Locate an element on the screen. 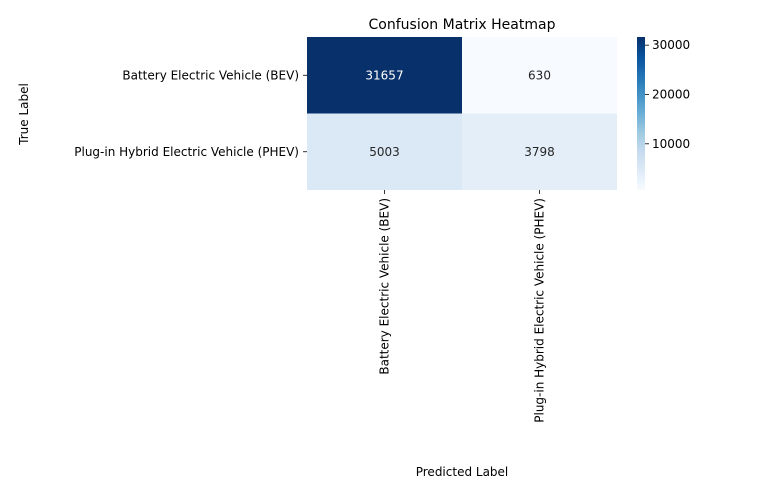 Image resolution: width=776 pixels, height=489 pixels. cell-value-label: 630 is located at coordinates (539, 75).